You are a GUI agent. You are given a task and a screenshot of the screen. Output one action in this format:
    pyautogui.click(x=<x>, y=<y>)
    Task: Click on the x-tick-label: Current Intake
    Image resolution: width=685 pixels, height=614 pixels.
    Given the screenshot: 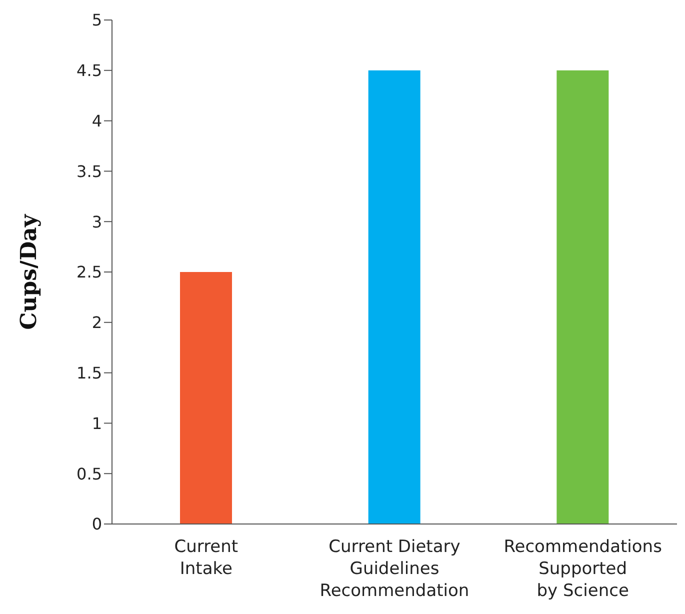 What is the action you would take?
    pyautogui.click(x=206, y=558)
    